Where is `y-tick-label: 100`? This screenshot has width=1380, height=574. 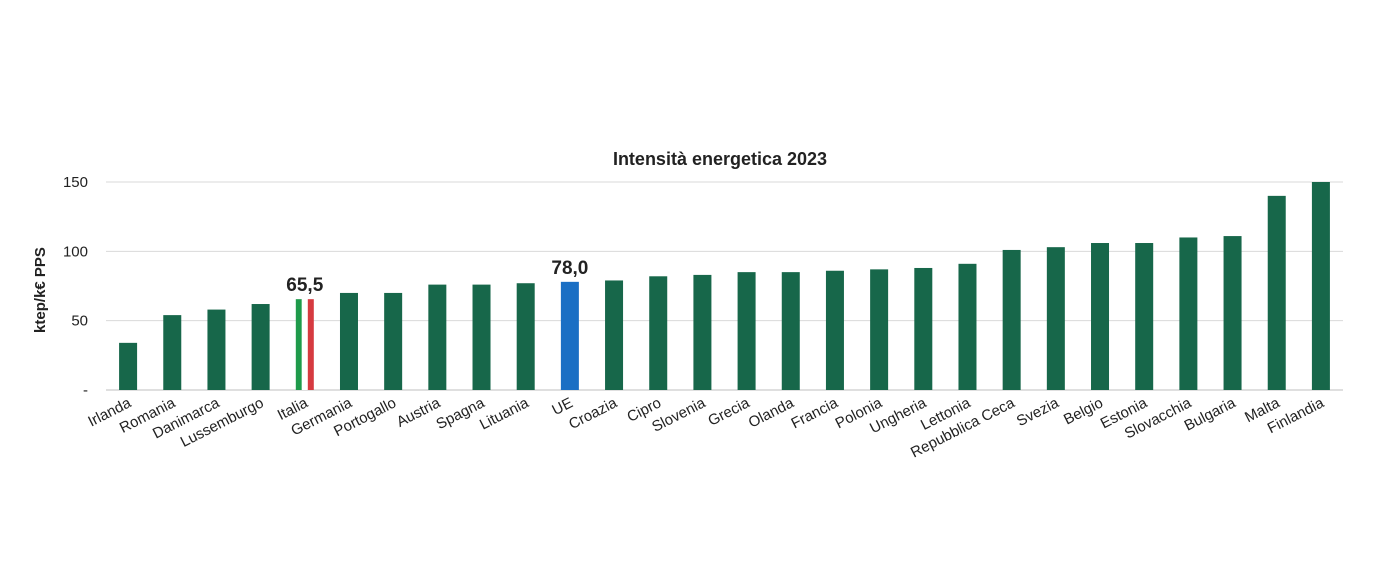
y-tick-label: 100 is located at coordinates (75, 251).